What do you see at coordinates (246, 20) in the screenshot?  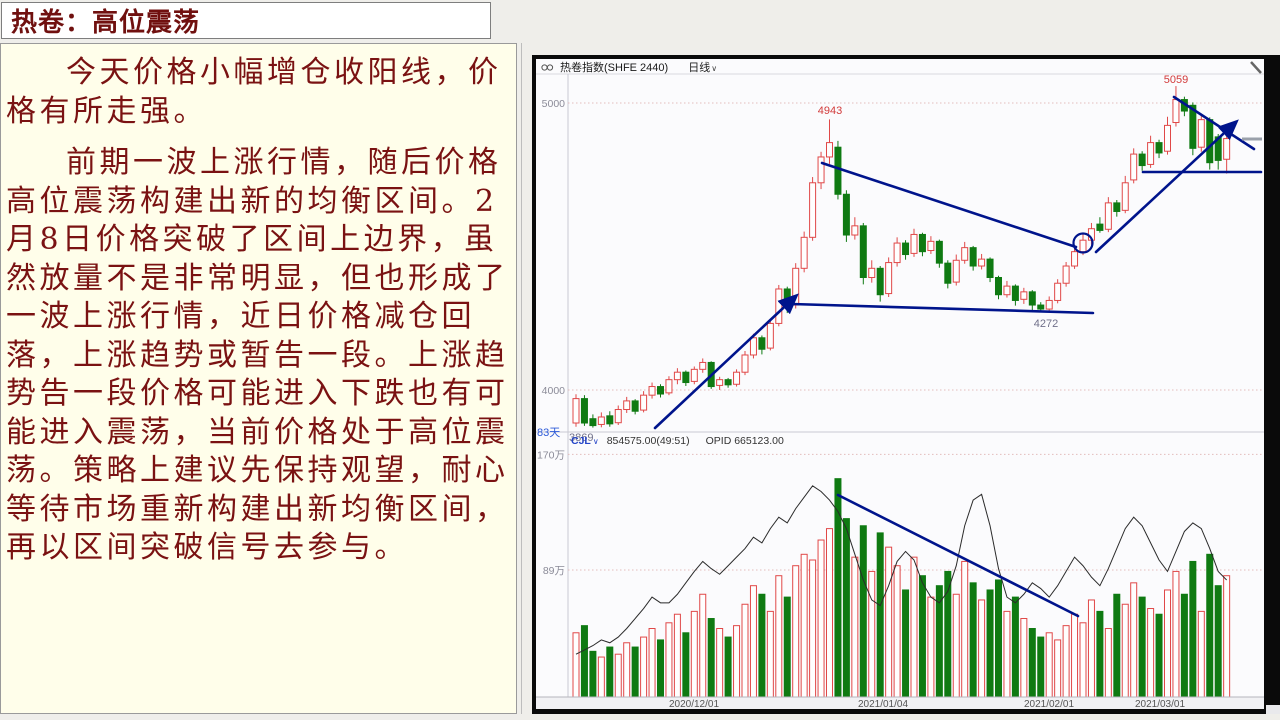 I see `title-bar: 热卷：高位震荡` at bounding box center [246, 20].